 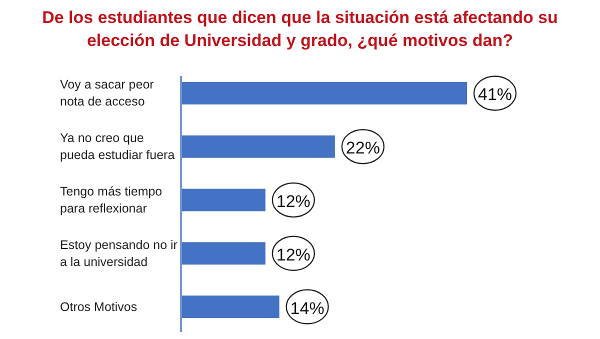 What do you see at coordinates (307, 308) in the screenshot?
I see `data-label: 14%` at bounding box center [307, 308].